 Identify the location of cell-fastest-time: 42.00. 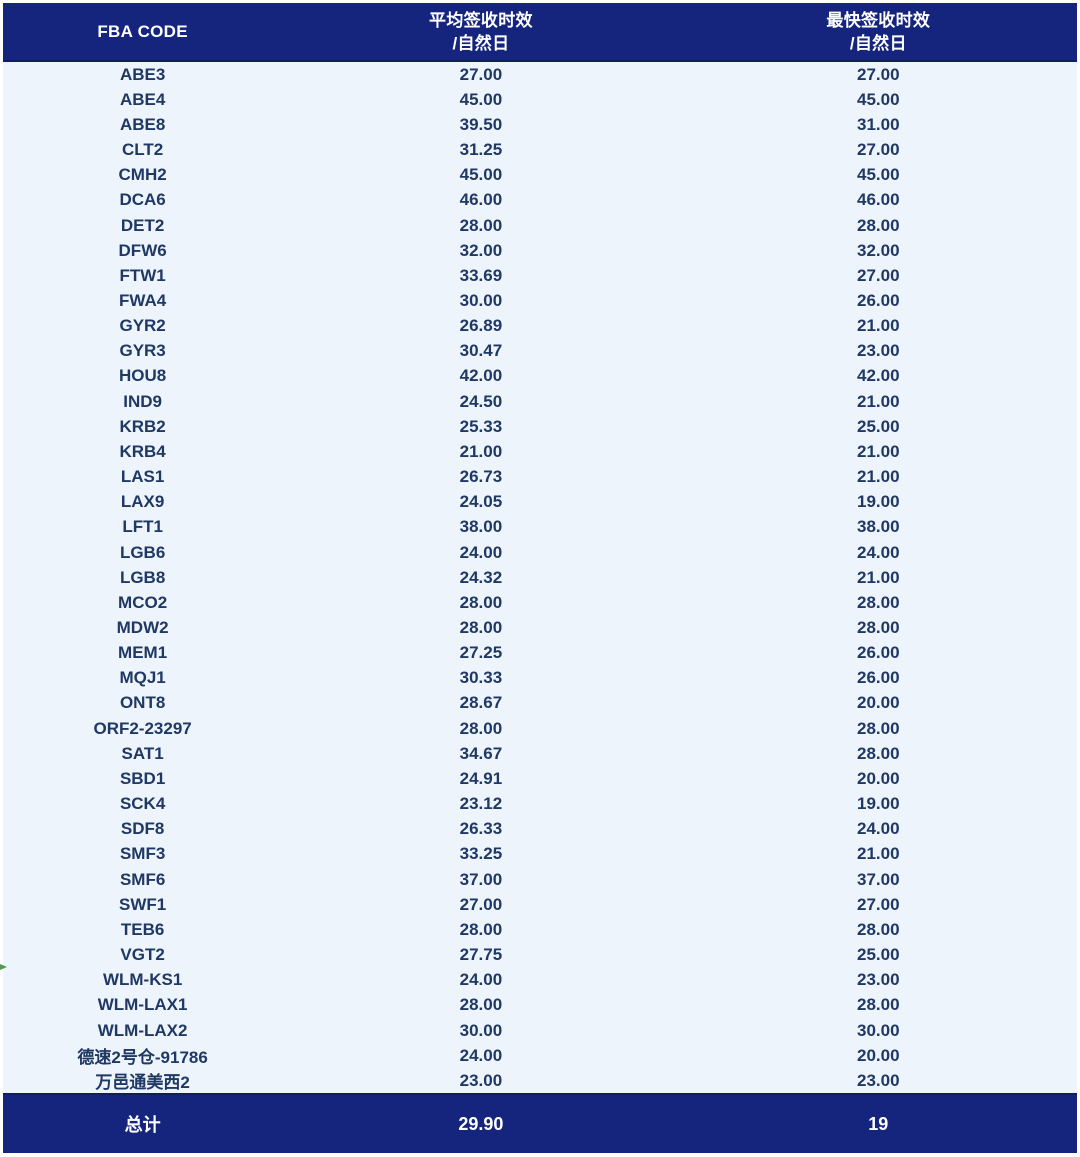
(878, 376).